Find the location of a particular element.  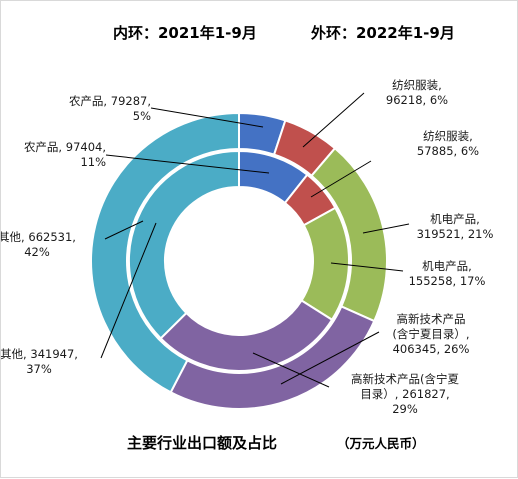

inner-label-line: 57885, 6% is located at coordinates (448, 151).